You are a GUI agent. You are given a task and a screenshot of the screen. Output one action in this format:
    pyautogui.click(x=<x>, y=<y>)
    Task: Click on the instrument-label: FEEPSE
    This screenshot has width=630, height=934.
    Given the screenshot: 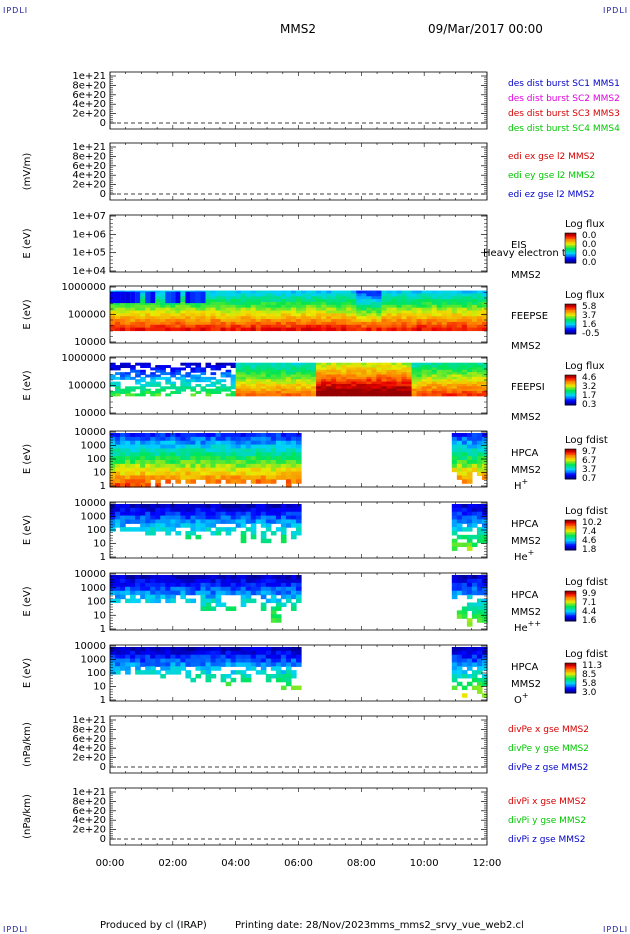 What is the action you would take?
    pyautogui.click(x=529, y=316)
    